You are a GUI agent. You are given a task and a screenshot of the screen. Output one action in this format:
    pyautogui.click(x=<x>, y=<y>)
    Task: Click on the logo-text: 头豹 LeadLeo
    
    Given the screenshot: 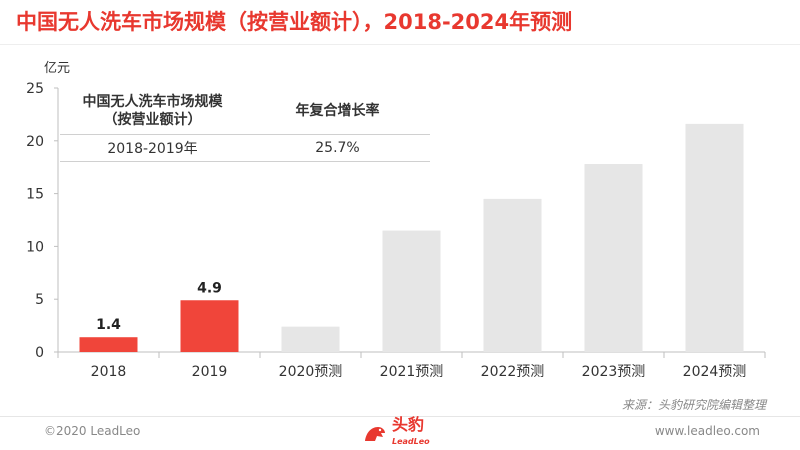 What is the action you would take?
    pyautogui.click(x=411, y=433)
    